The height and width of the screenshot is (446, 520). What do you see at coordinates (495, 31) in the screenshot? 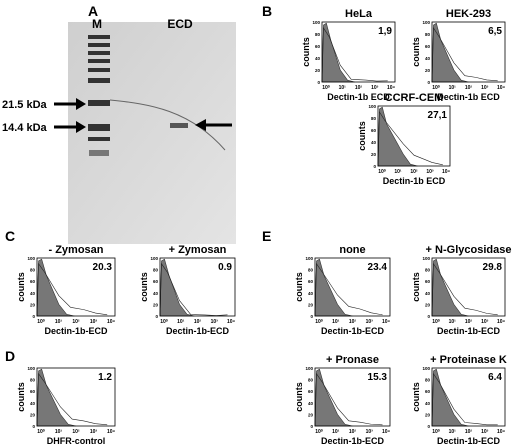
I see `plot-value: 6,5` at bounding box center [495, 31].